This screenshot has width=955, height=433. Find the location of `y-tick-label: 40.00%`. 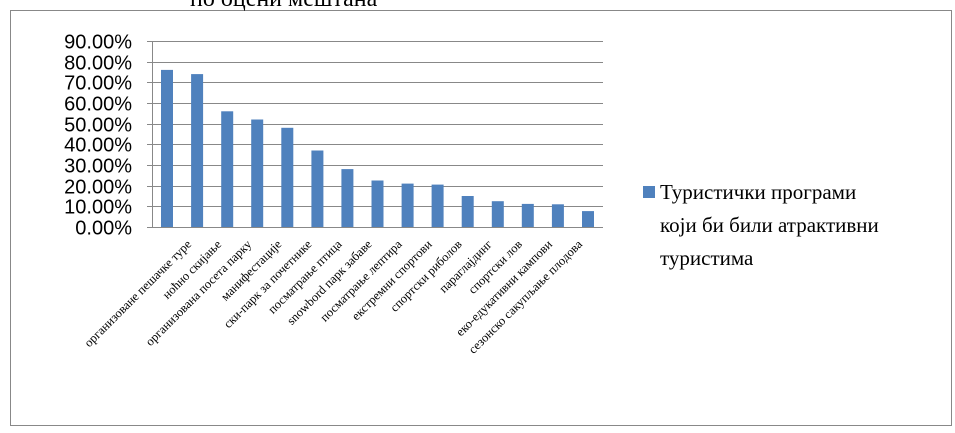

y-tick-label: 40.00% is located at coordinates (98, 146).